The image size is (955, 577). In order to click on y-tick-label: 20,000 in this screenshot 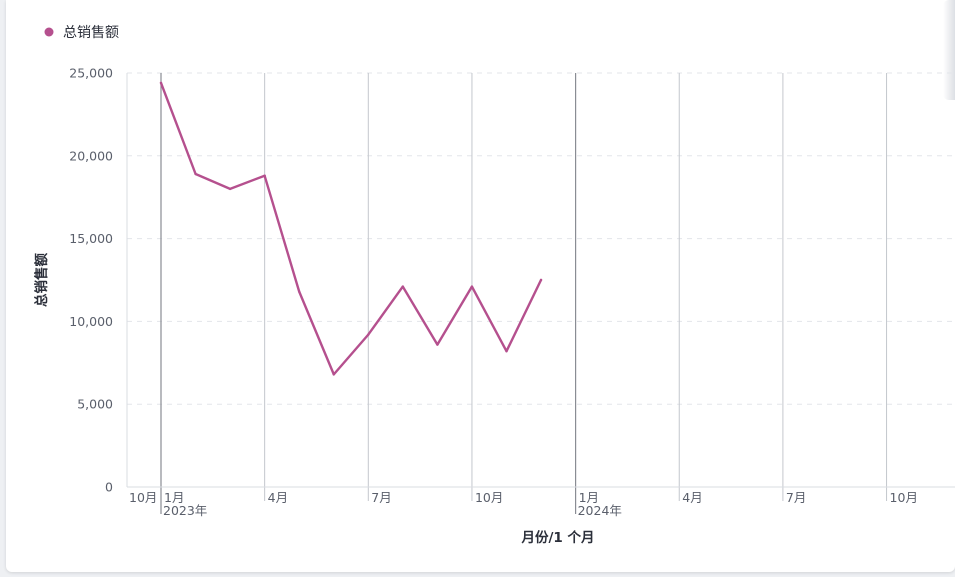, I will do `click(91, 155)`.